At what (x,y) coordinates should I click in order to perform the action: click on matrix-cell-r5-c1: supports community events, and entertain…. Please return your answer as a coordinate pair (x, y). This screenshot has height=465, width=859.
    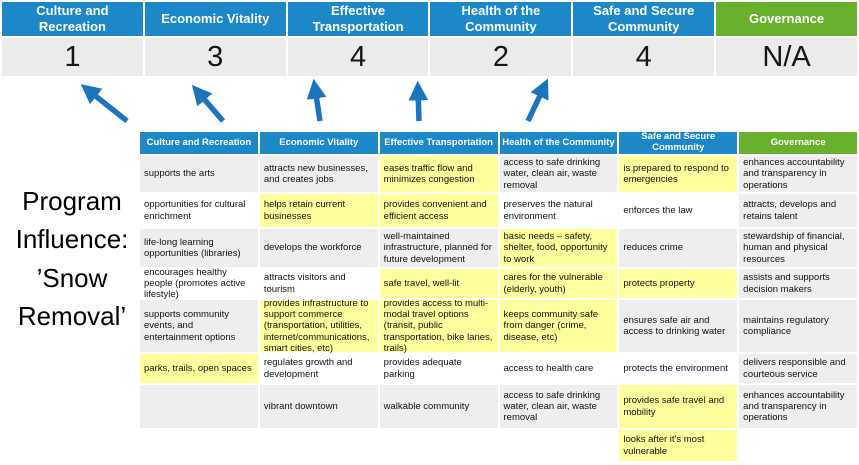
    Looking at the image, I should click on (199, 326).